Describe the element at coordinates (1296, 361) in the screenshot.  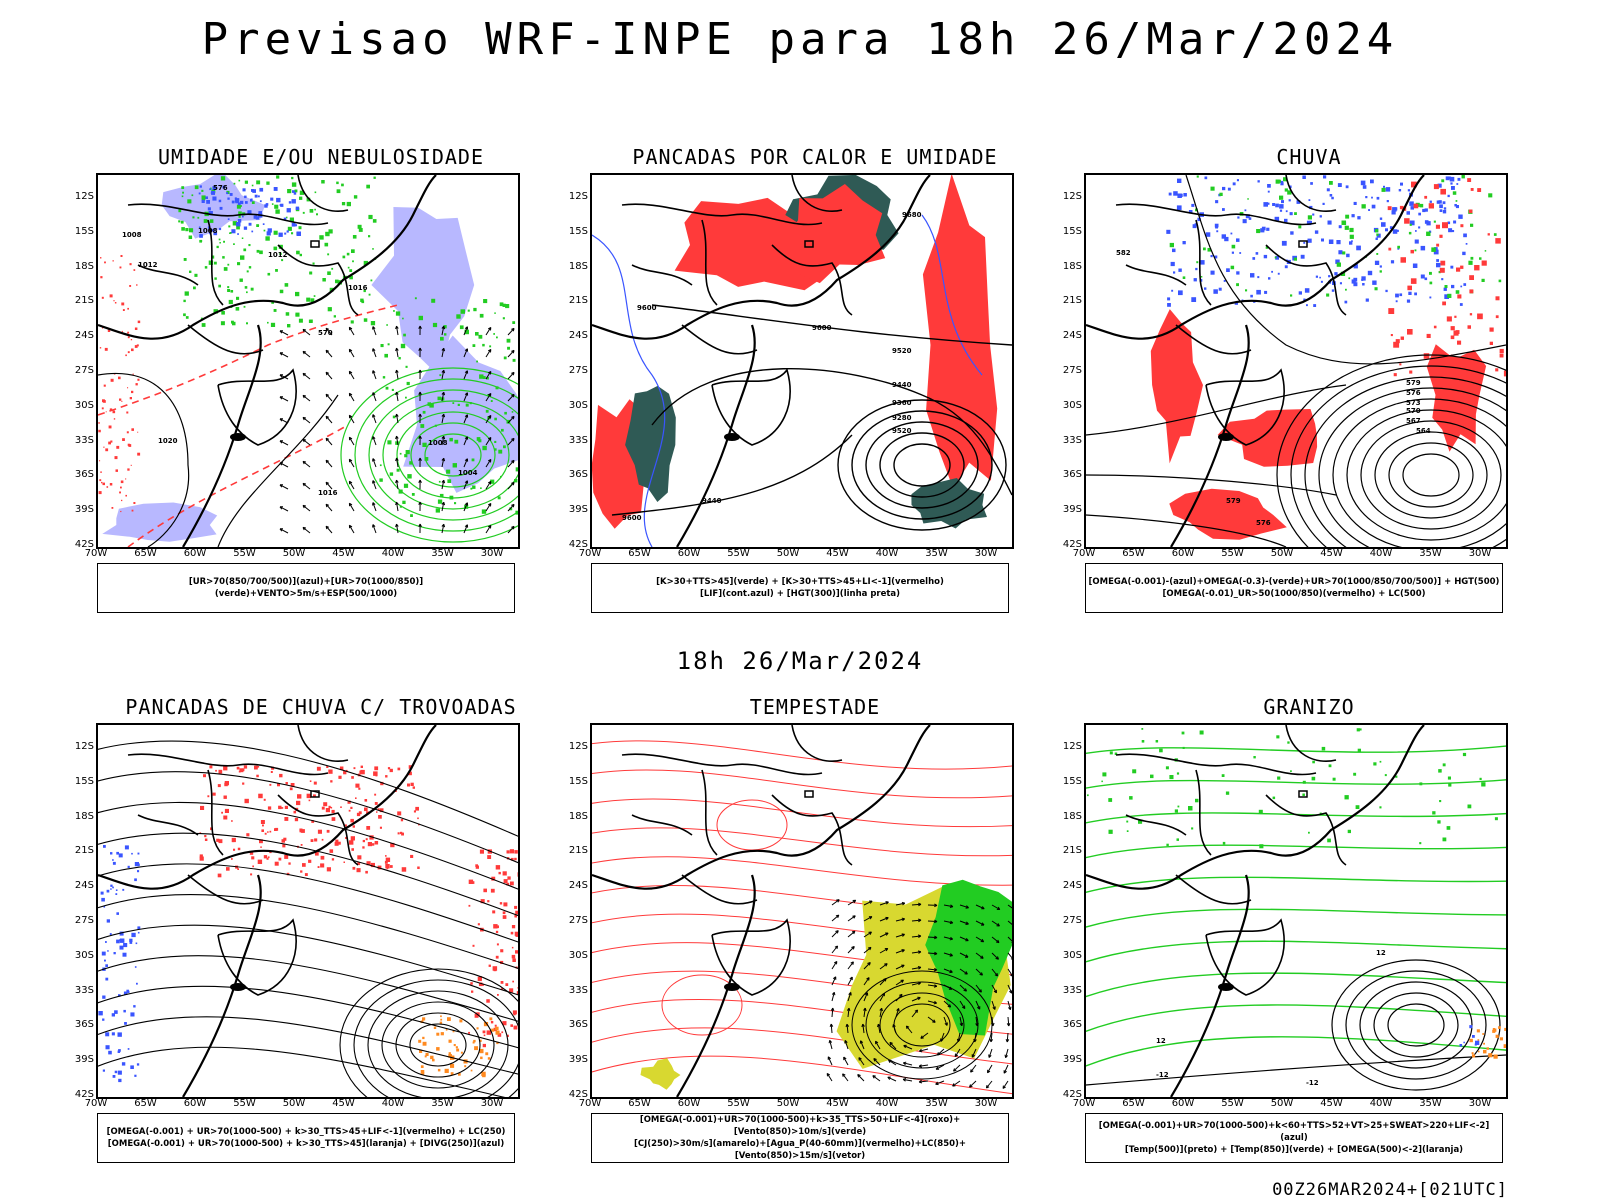
I see `map-area: 585582579576573570567564579576` at that location.